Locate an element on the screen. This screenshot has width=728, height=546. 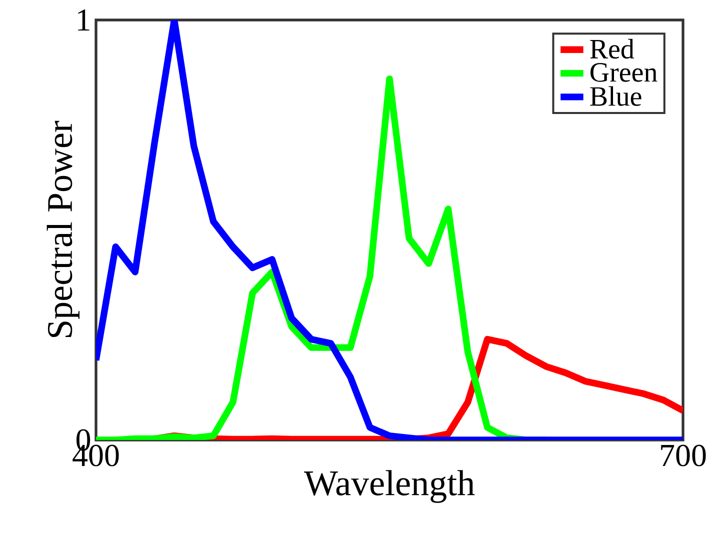
x-tick-label: 700 is located at coordinates (683, 455).